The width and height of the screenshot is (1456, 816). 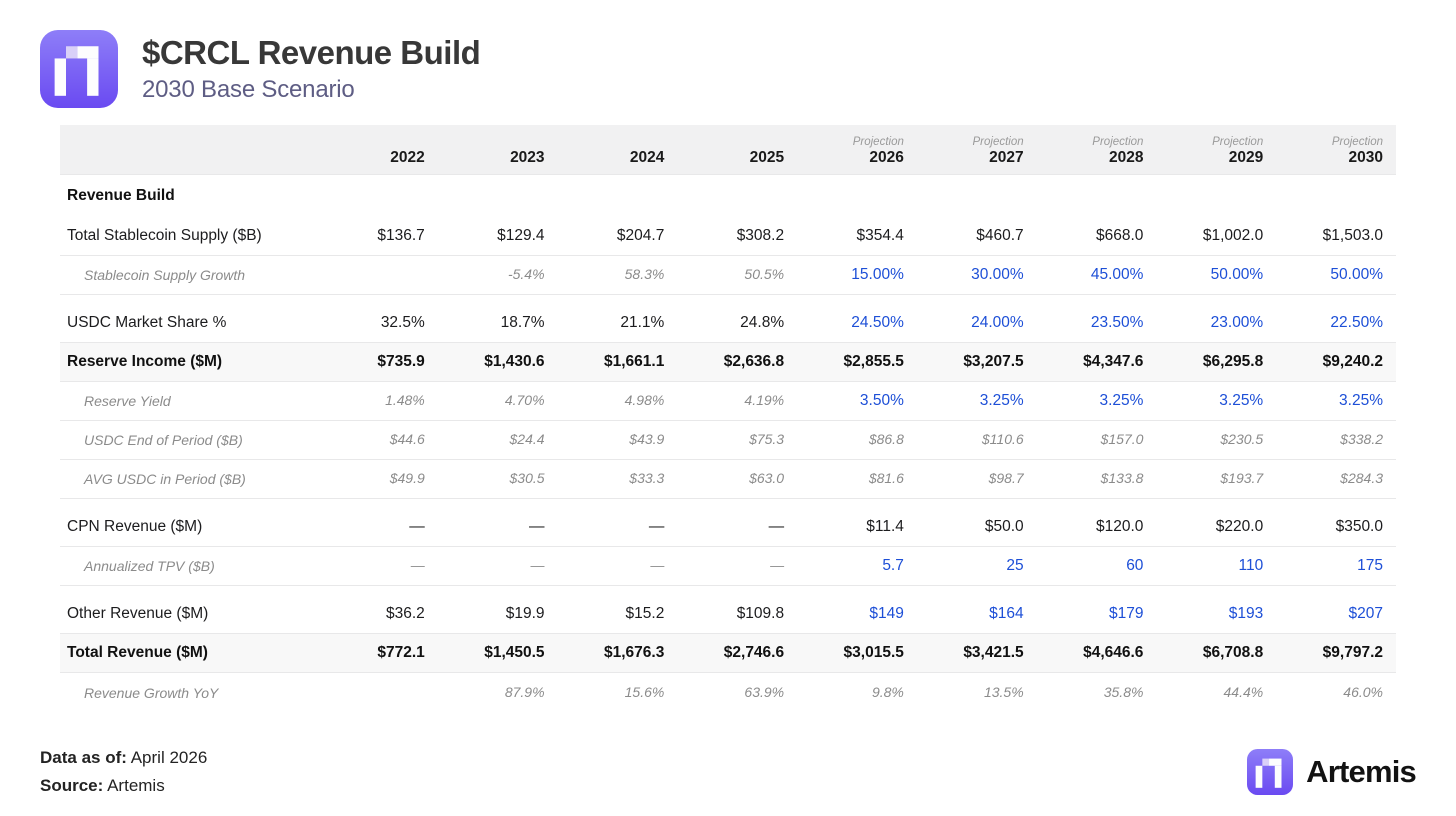 I want to click on row-label: USDC End of Period ($B), so click(x=163, y=440).